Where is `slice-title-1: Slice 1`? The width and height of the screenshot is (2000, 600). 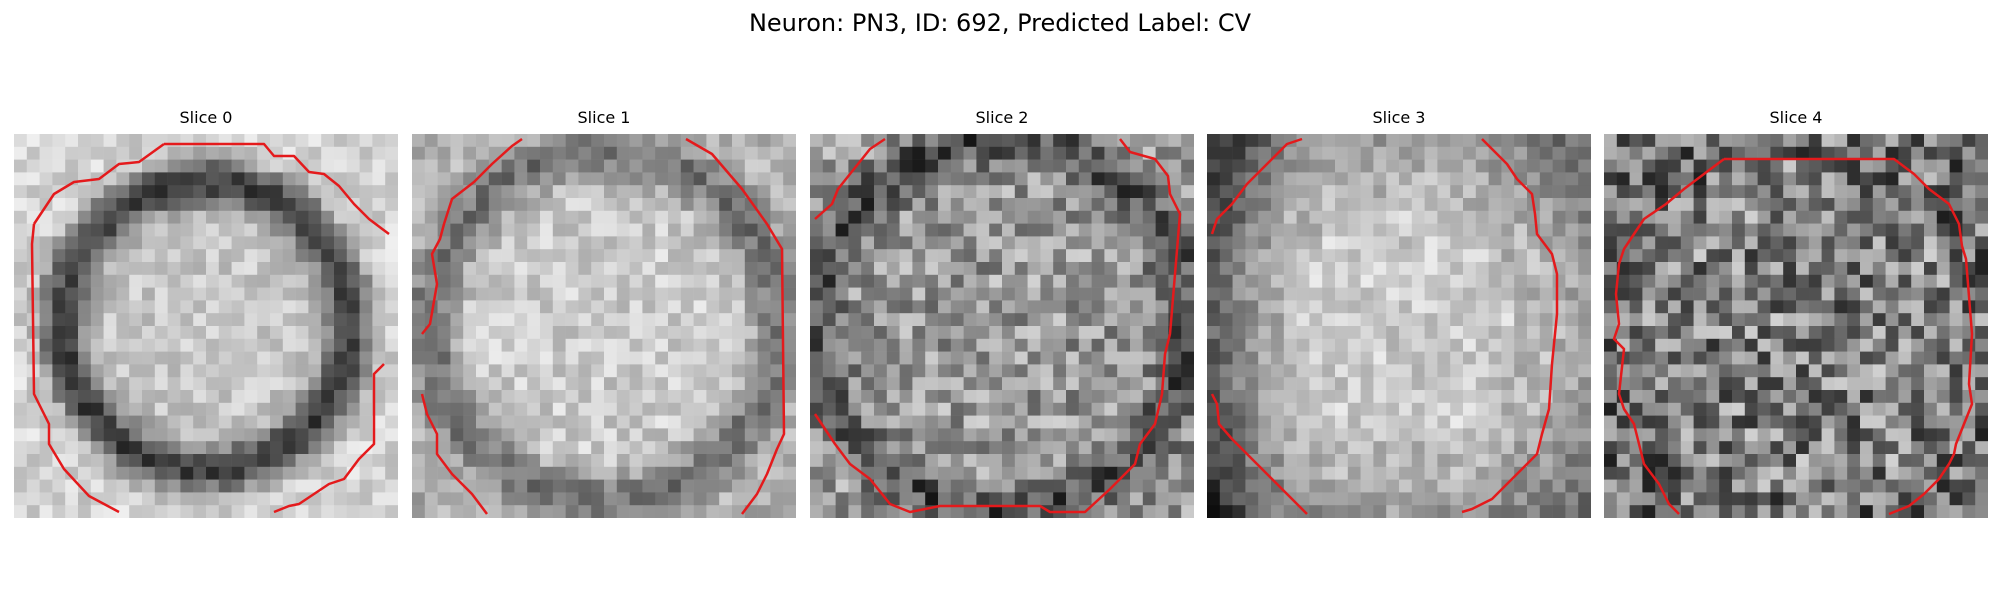 slice-title-1: Slice 1 is located at coordinates (604, 117).